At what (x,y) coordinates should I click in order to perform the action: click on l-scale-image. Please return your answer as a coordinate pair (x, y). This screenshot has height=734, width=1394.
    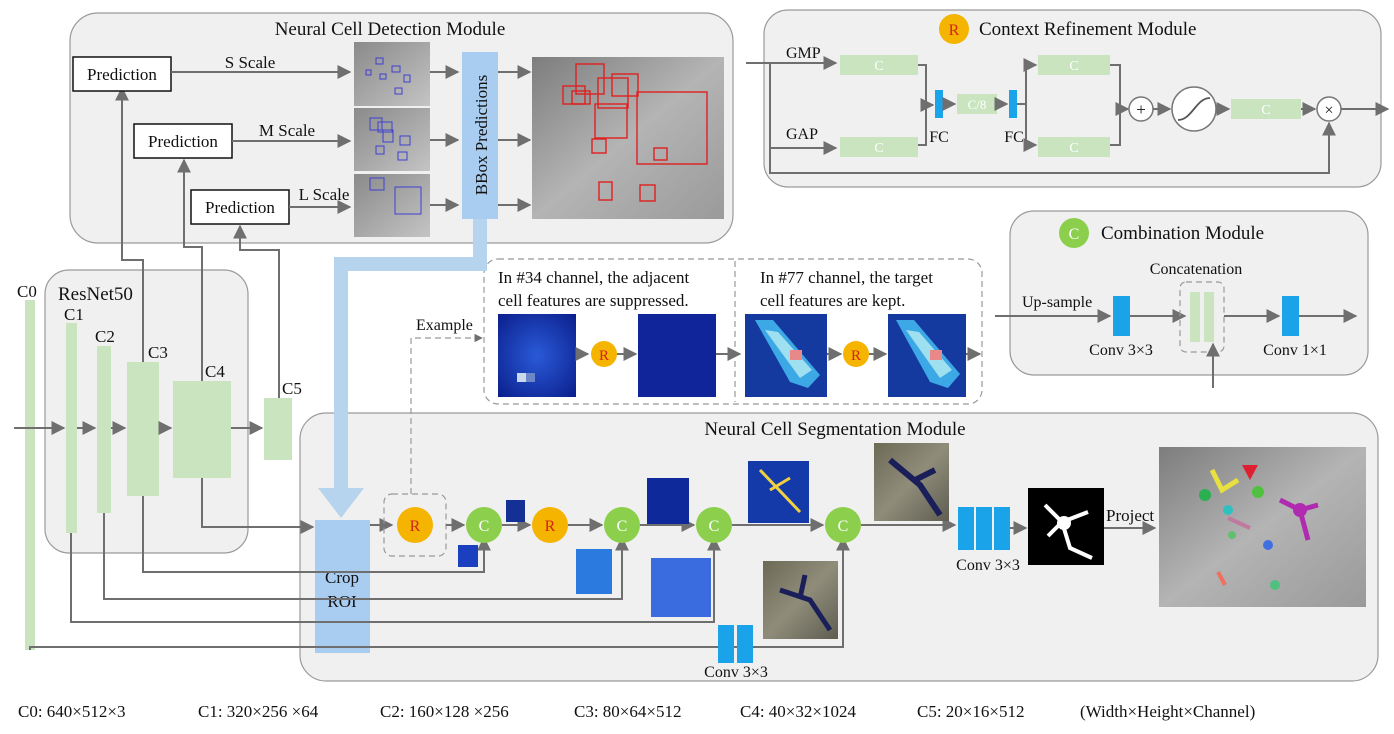
    Looking at the image, I should click on (392, 205).